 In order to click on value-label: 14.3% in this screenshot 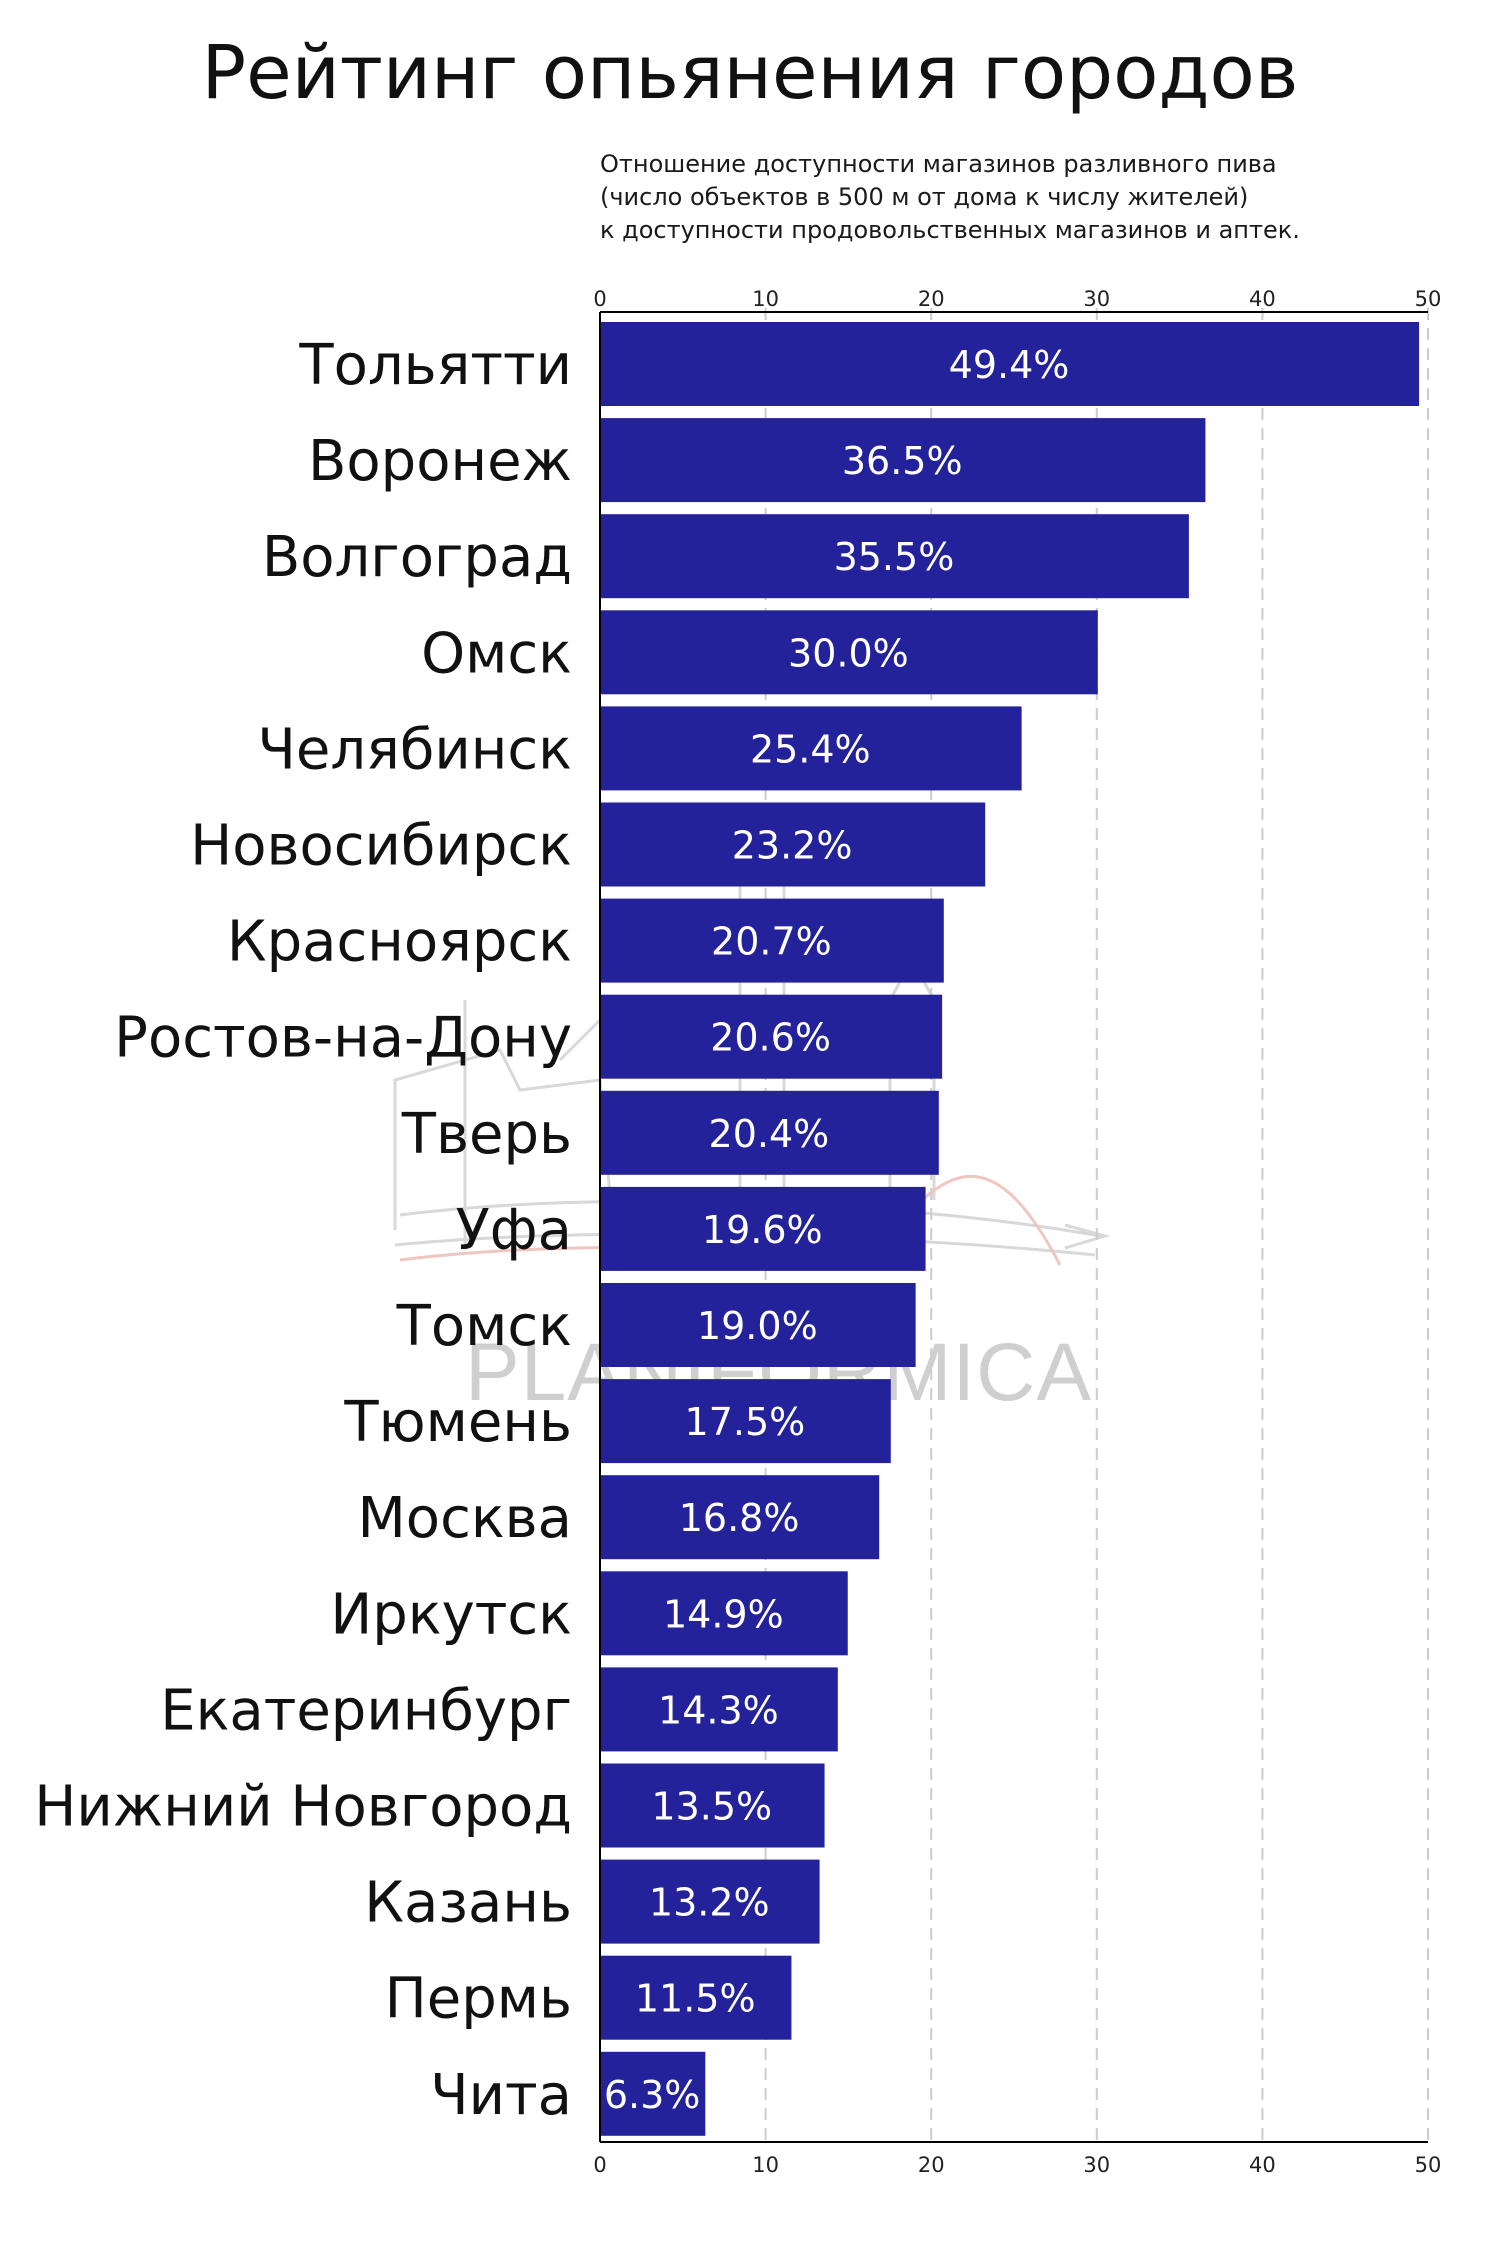, I will do `click(718, 1710)`.